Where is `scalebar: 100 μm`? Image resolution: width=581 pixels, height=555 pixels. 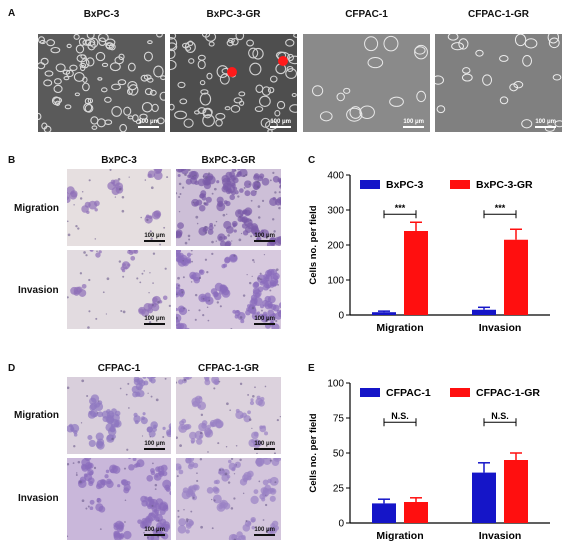
scalebar: 100 μm is located at coordinates (264, 531).